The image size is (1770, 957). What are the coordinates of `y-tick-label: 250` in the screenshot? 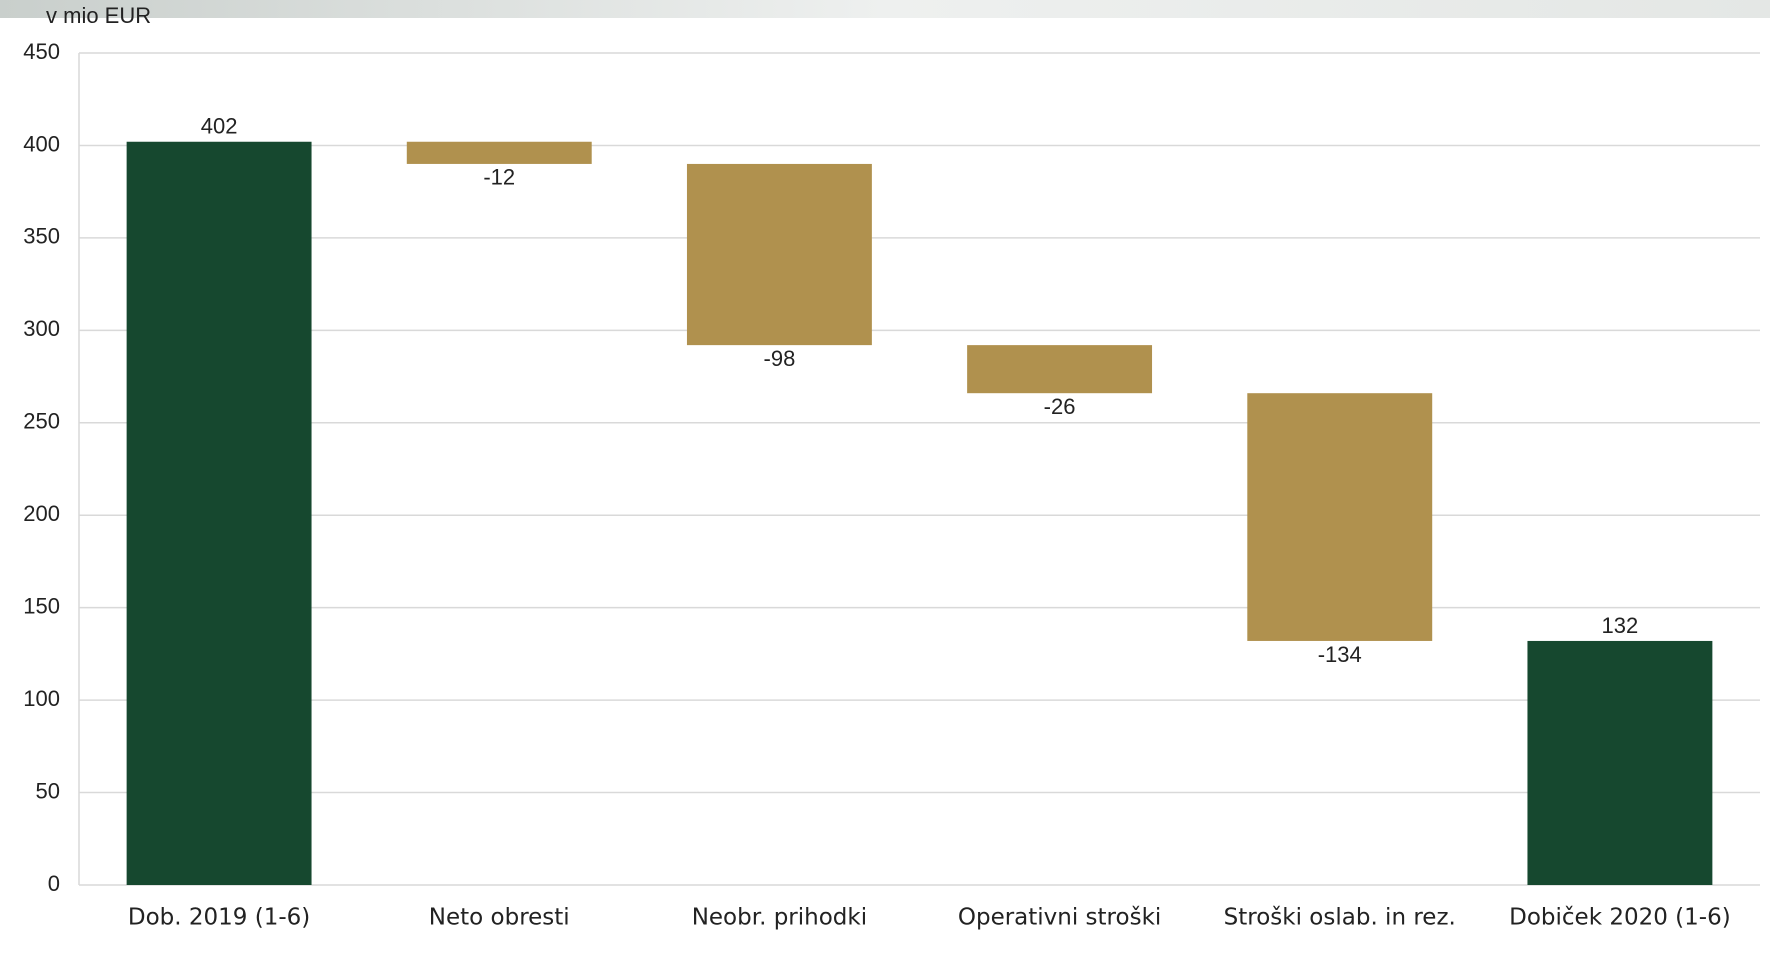 It's located at (41, 421).